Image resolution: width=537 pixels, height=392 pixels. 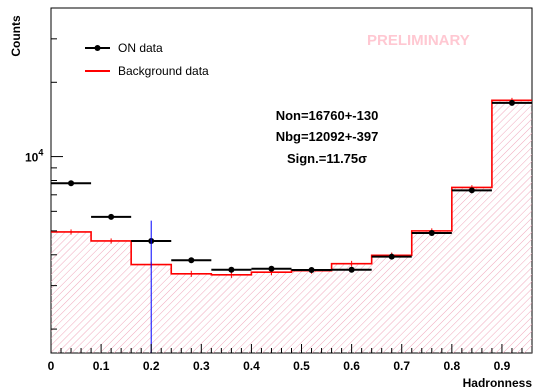 I want to click on x-tick-label: 0.1, so click(x=101, y=366).